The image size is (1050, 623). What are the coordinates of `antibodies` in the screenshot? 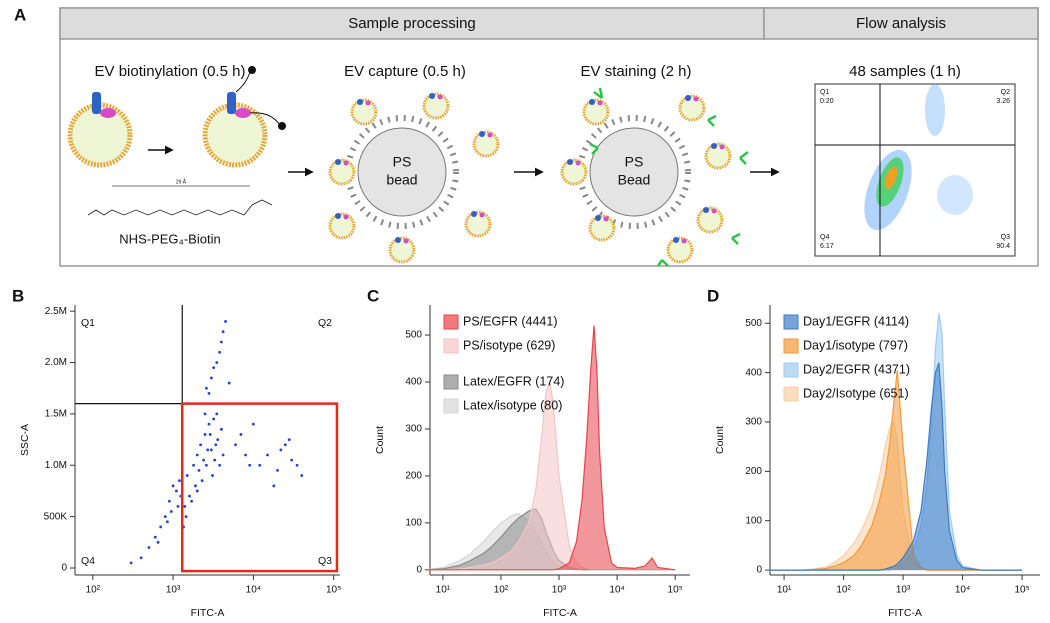 It's located at (669, 177).